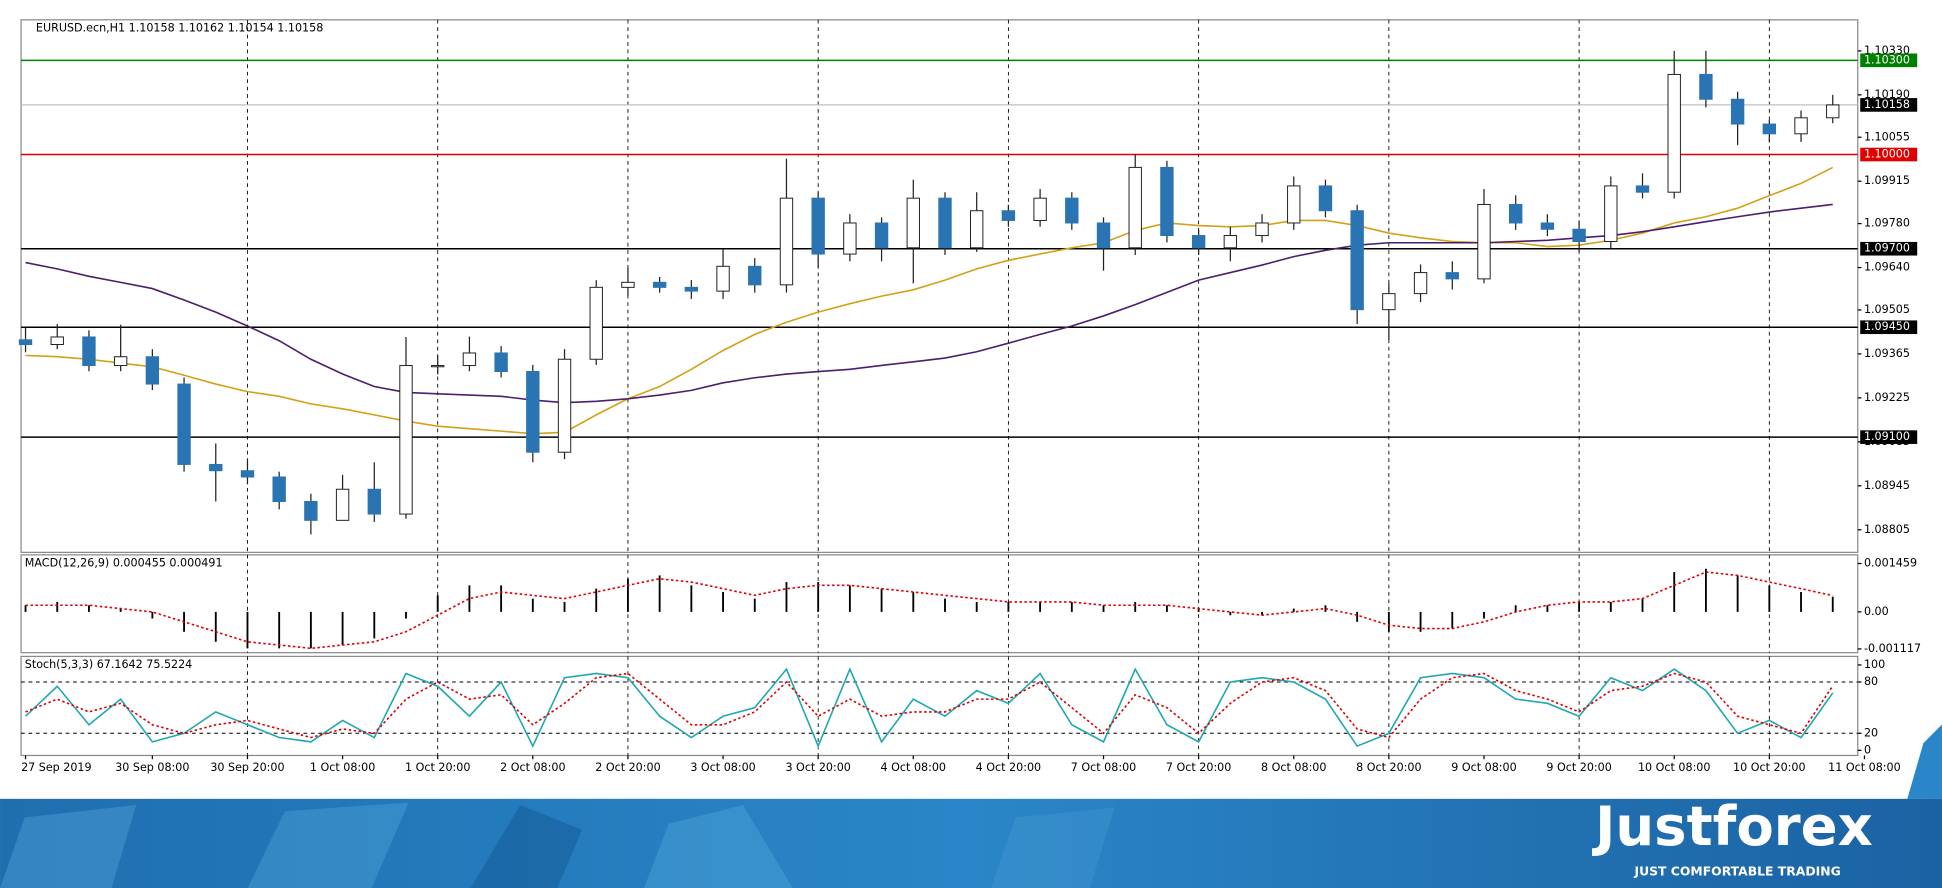 The height and width of the screenshot is (888, 1942). What do you see at coordinates (1887, 436) in the screenshot?
I see `level-label: 1.09100` at bounding box center [1887, 436].